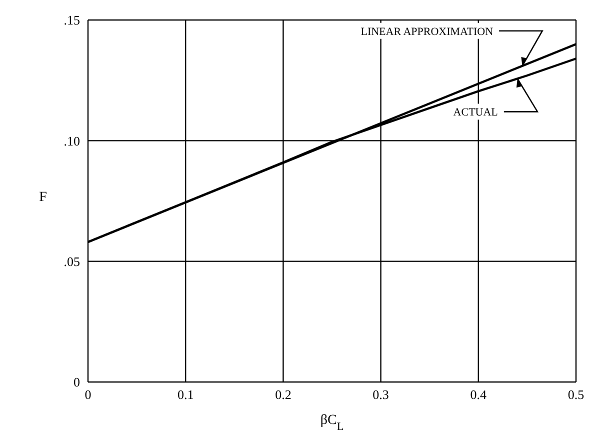  What do you see at coordinates (576, 394) in the screenshot?
I see `x-tick-label: 0.5` at bounding box center [576, 394].